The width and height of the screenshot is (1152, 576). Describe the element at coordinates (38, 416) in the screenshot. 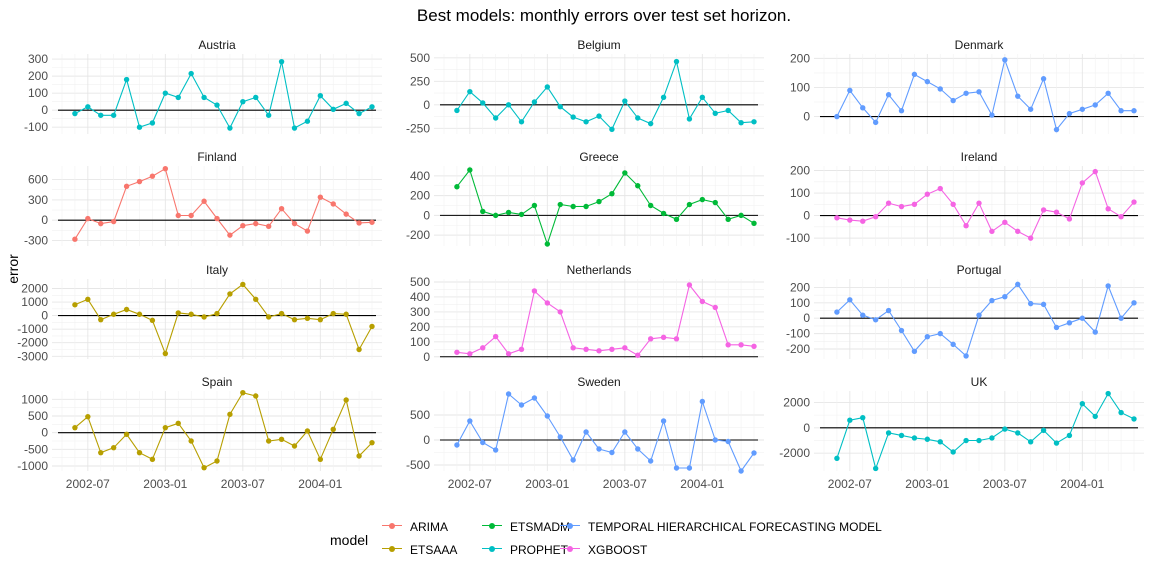

I see `y-tick-label: 500` at that location.